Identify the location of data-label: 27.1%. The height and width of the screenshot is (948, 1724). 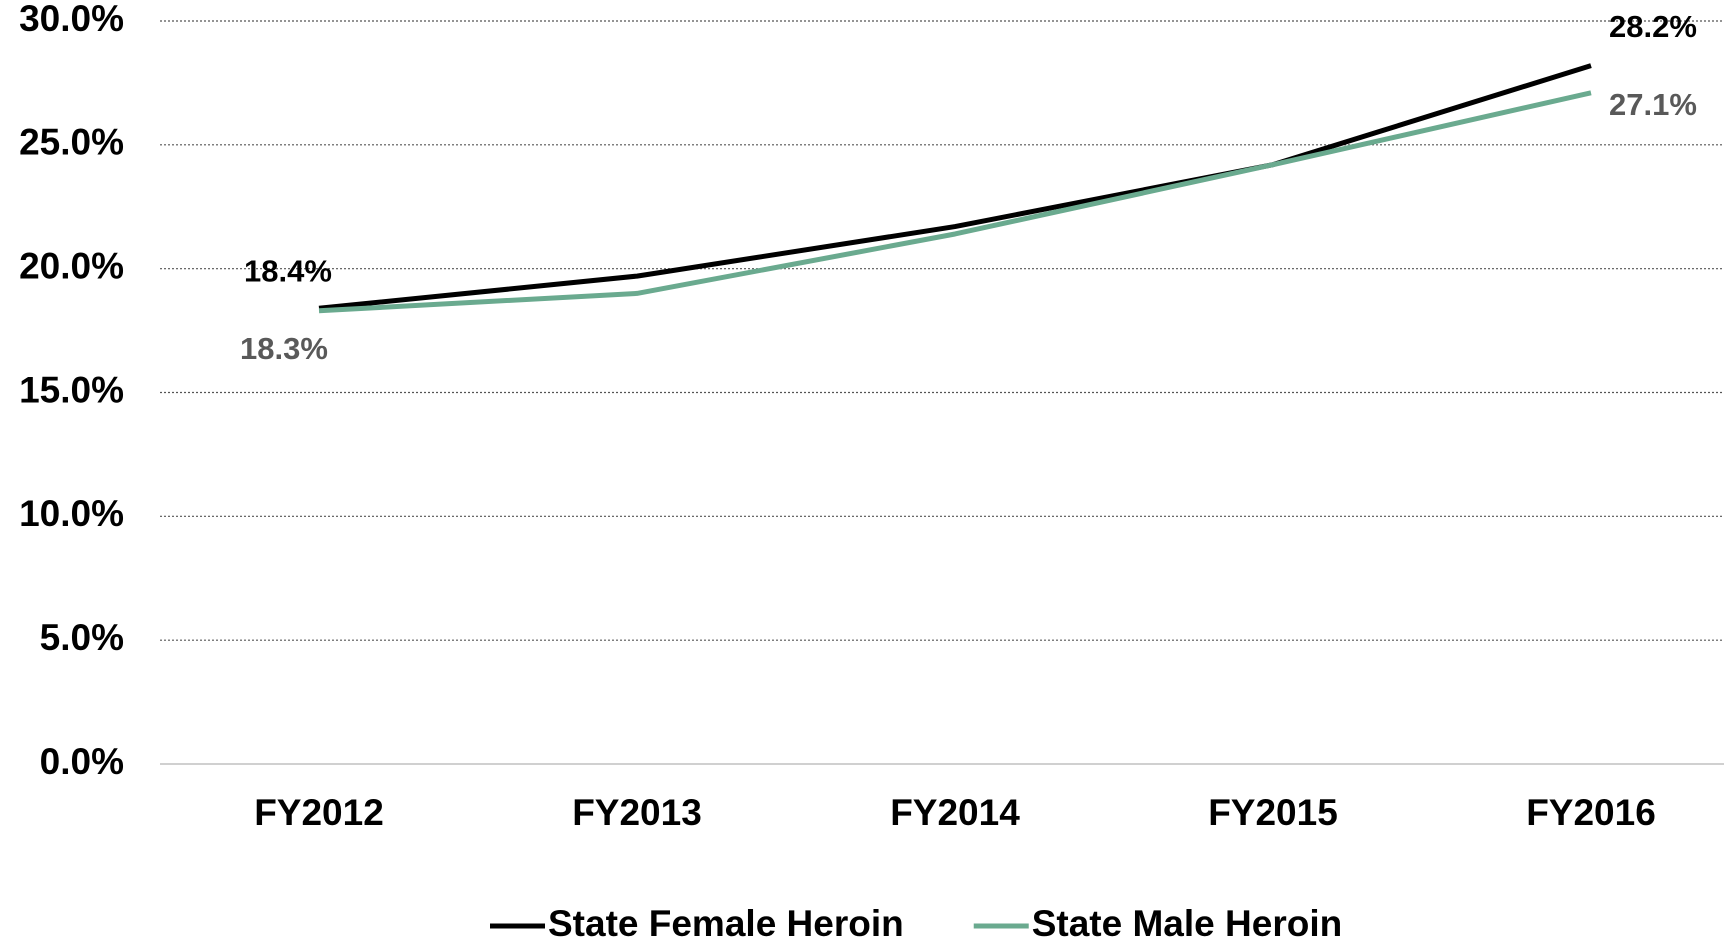
(1653, 104).